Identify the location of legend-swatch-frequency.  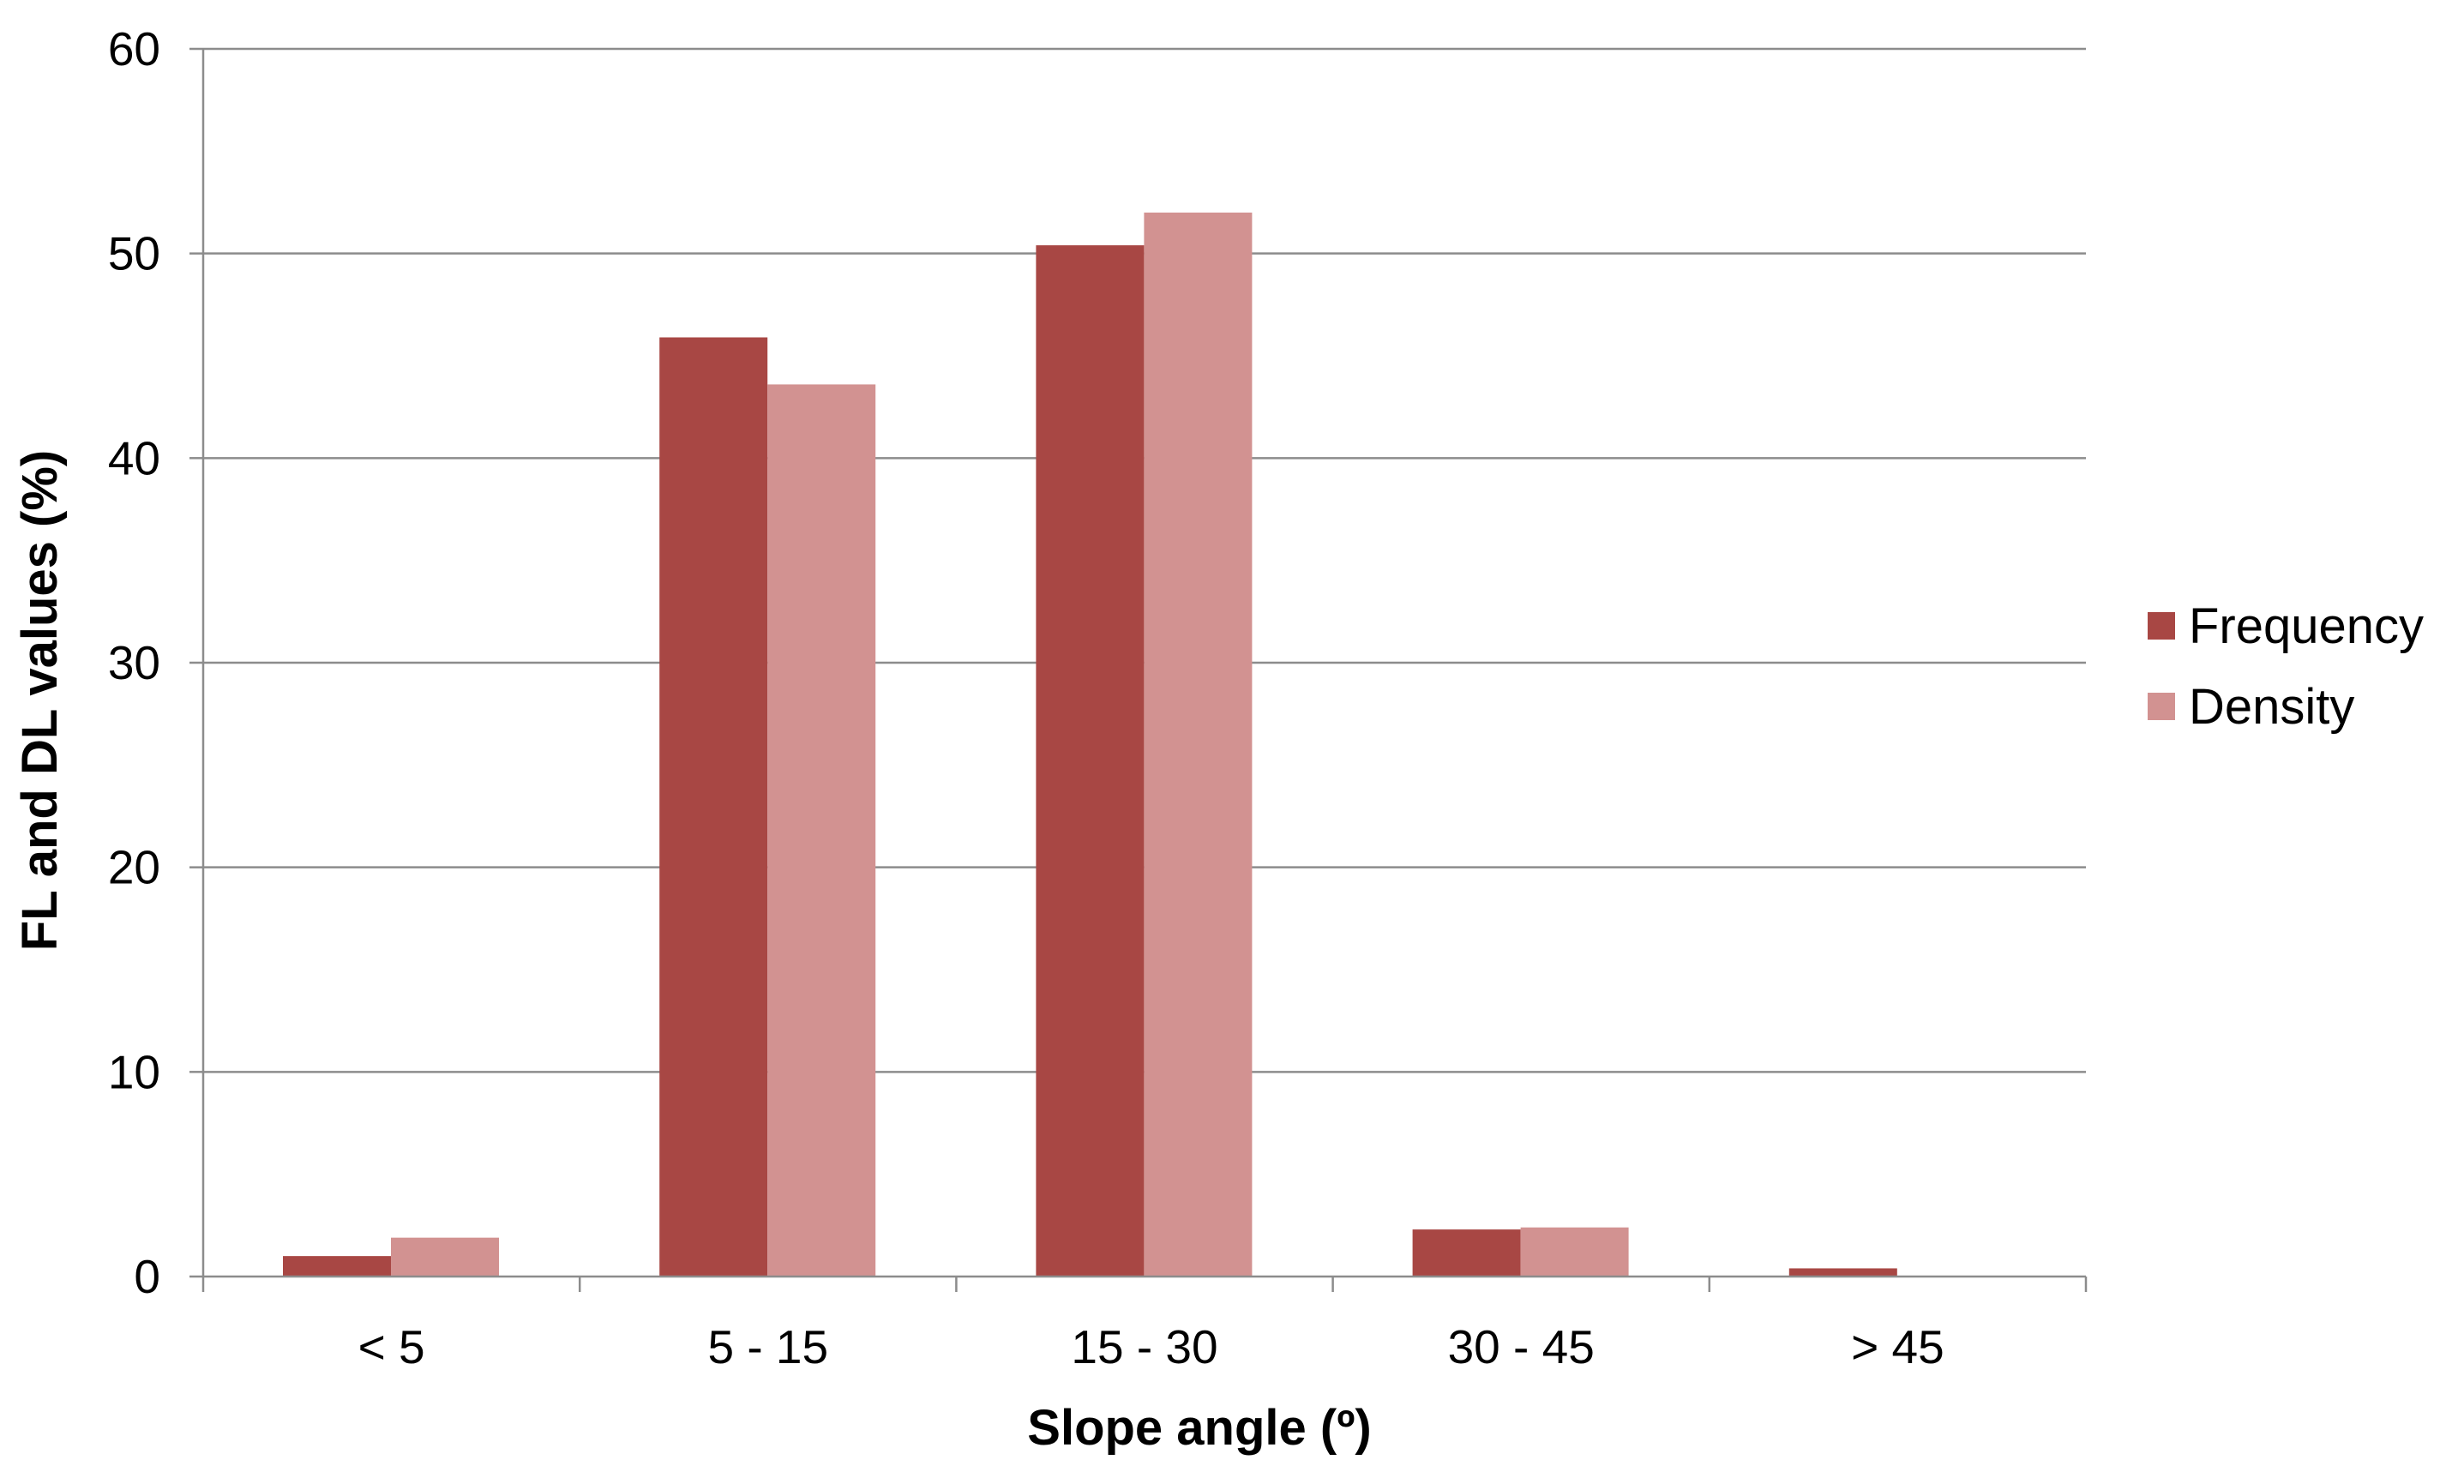
(2161, 626).